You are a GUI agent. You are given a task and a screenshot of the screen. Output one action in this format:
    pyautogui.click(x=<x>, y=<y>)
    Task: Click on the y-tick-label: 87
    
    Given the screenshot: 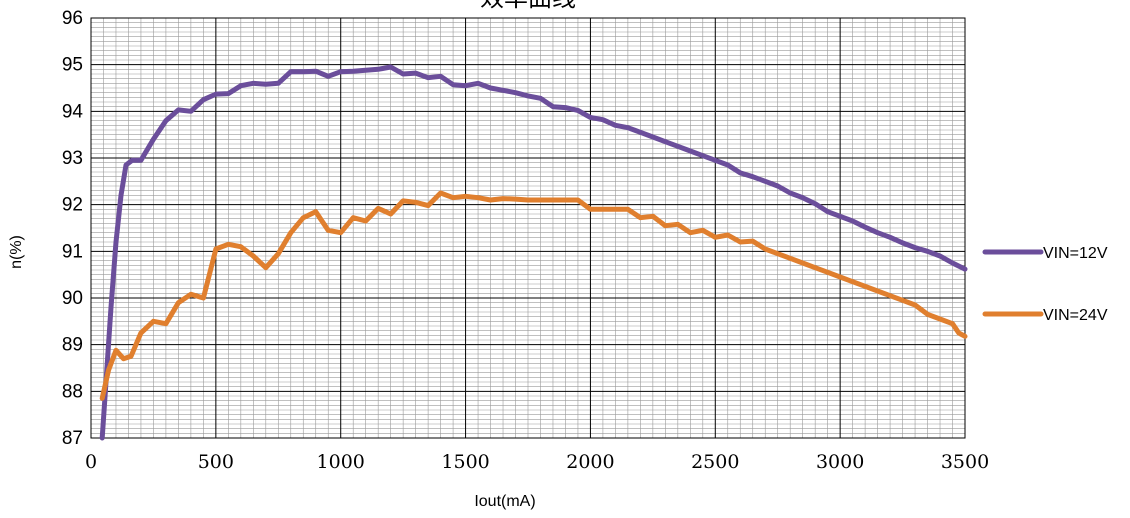 What is the action you would take?
    pyautogui.click(x=72, y=438)
    